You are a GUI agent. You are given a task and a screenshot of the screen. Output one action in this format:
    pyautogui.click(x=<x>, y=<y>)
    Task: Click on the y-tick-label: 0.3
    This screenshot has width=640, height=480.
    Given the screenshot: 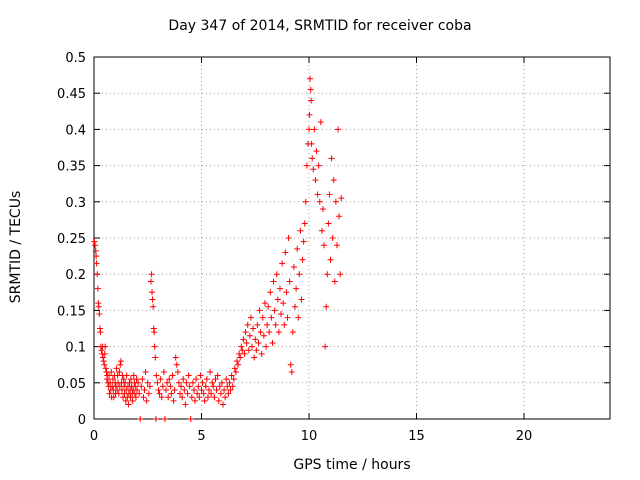 What is the action you would take?
    pyautogui.click(x=75, y=203)
    